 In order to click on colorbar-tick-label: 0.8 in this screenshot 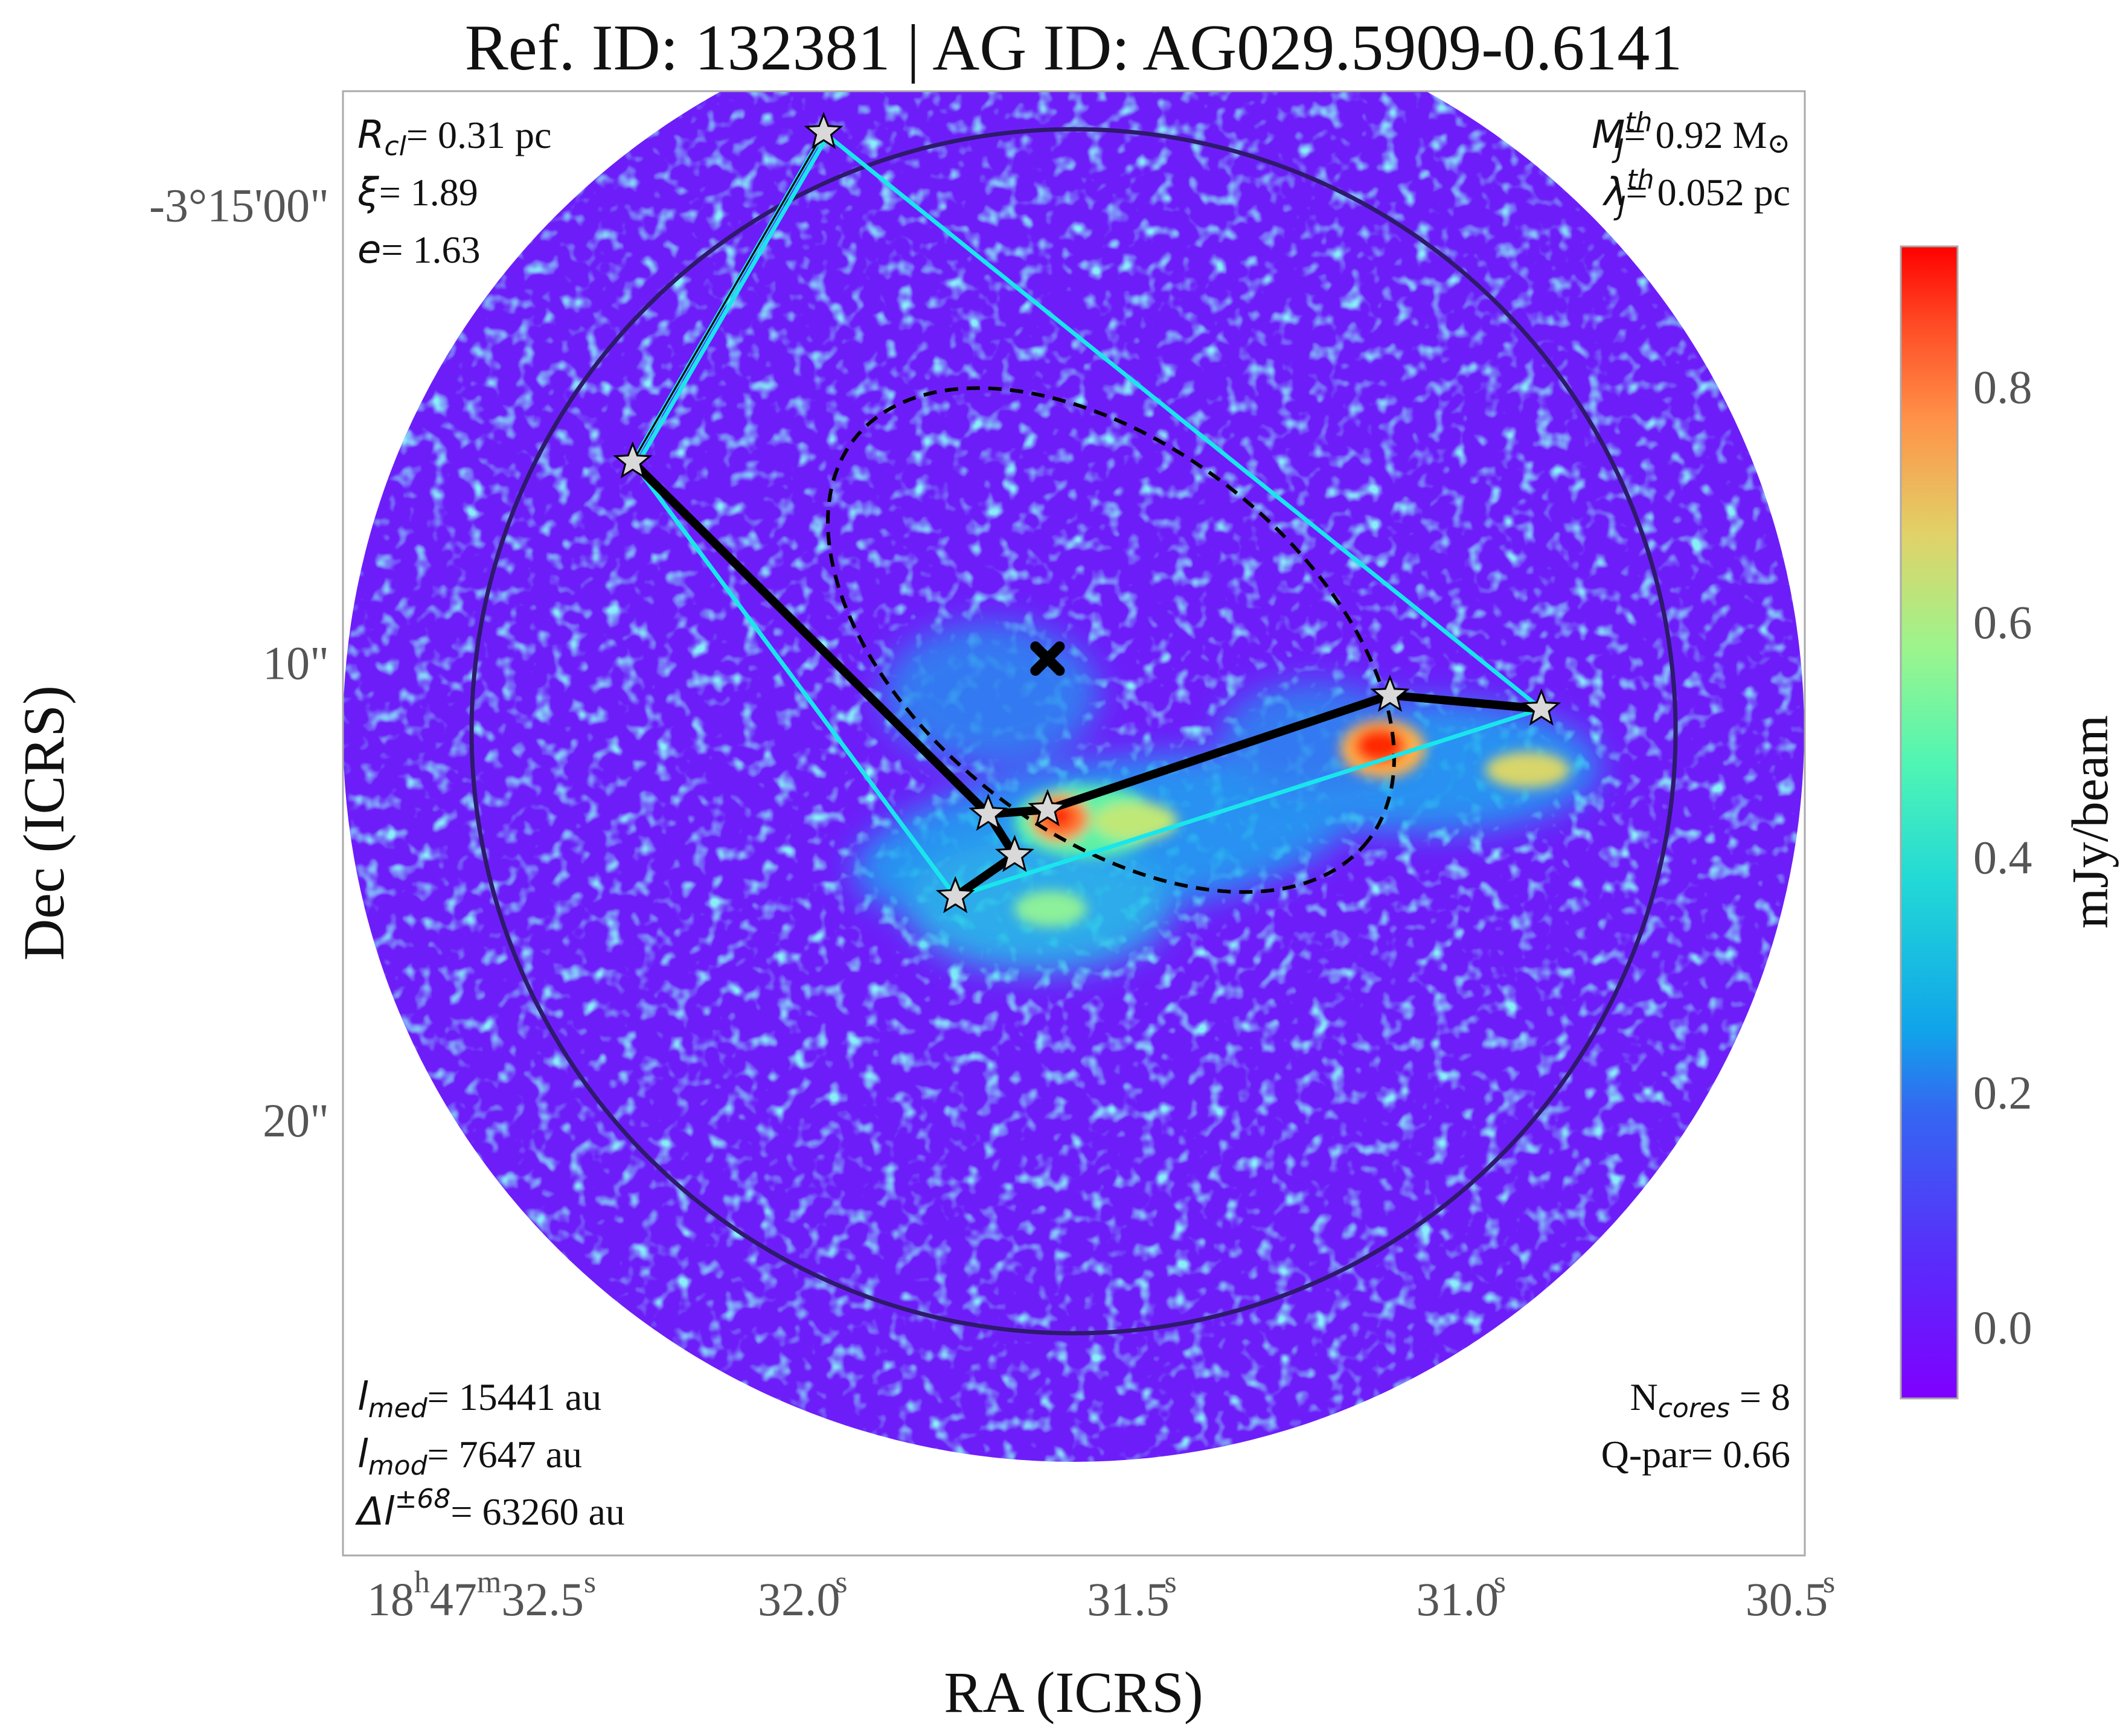, I will do `click(2003, 387)`.